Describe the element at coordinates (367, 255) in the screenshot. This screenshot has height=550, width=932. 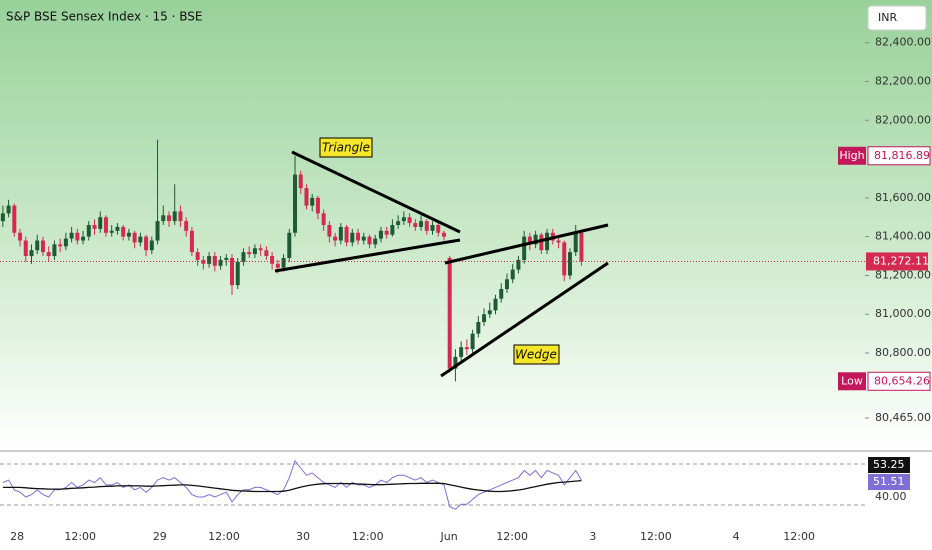
I see `triangle-line` at that location.